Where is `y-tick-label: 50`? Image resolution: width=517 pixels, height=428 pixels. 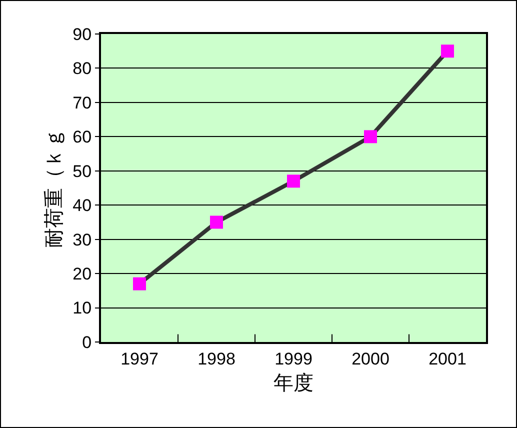
y-tick-label: 50 is located at coordinates (82, 171).